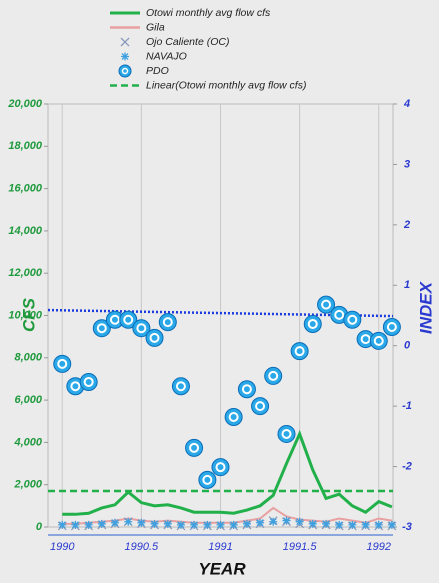 This screenshot has height=583, width=439. What do you see at coordinates (28, 358) in the screenshot?
I see `y-tick-label: 8,000` at bounding box center [28, 358].